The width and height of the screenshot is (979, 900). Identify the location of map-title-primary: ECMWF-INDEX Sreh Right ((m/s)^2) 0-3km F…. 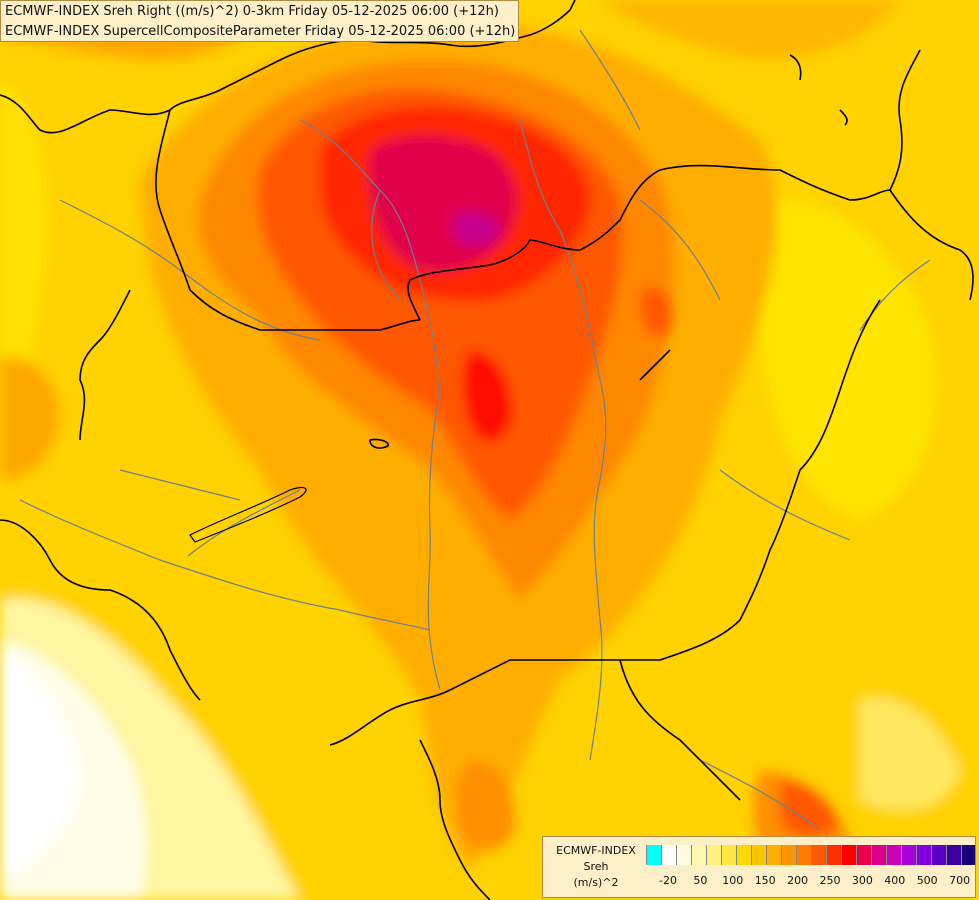
(252, 11).